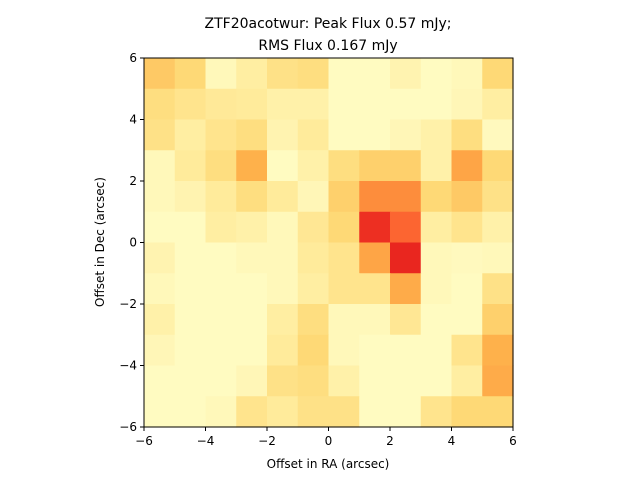 The image size is (640, 480). I want to click on chart-title-line2: RMS Flux 0.167 mJy, so click(327, 46).